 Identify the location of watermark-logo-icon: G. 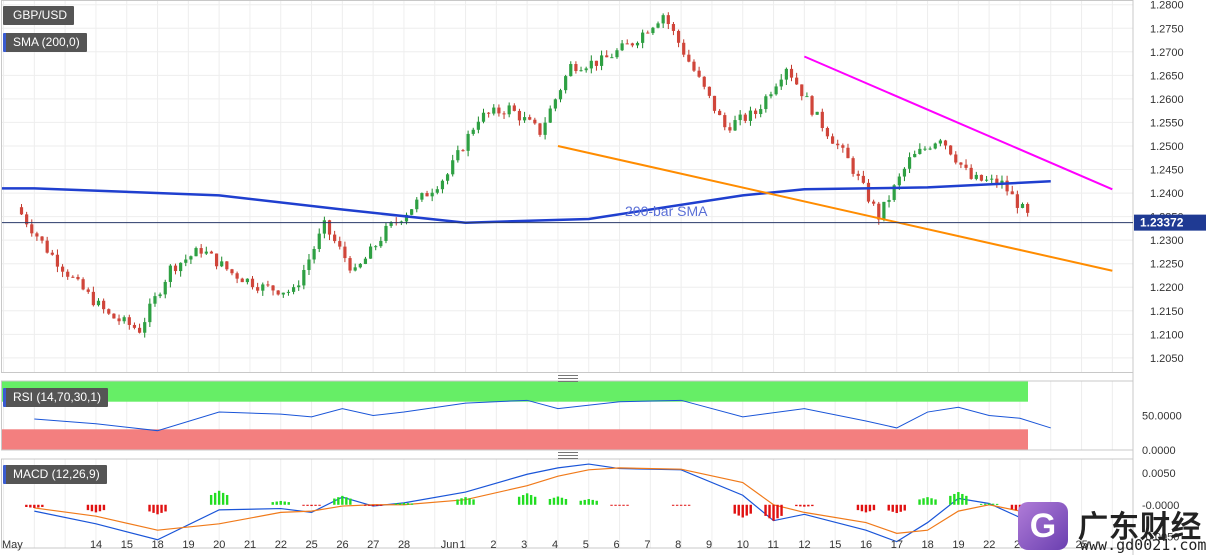
(1043, 526).